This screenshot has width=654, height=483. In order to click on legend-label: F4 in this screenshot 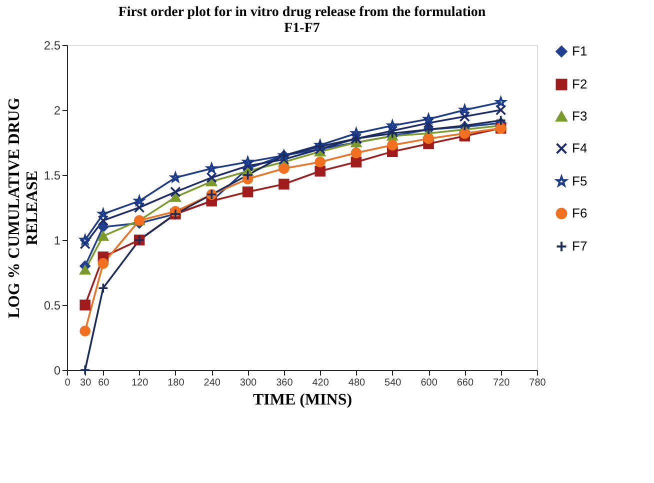, I will do `click(580, 148)`.